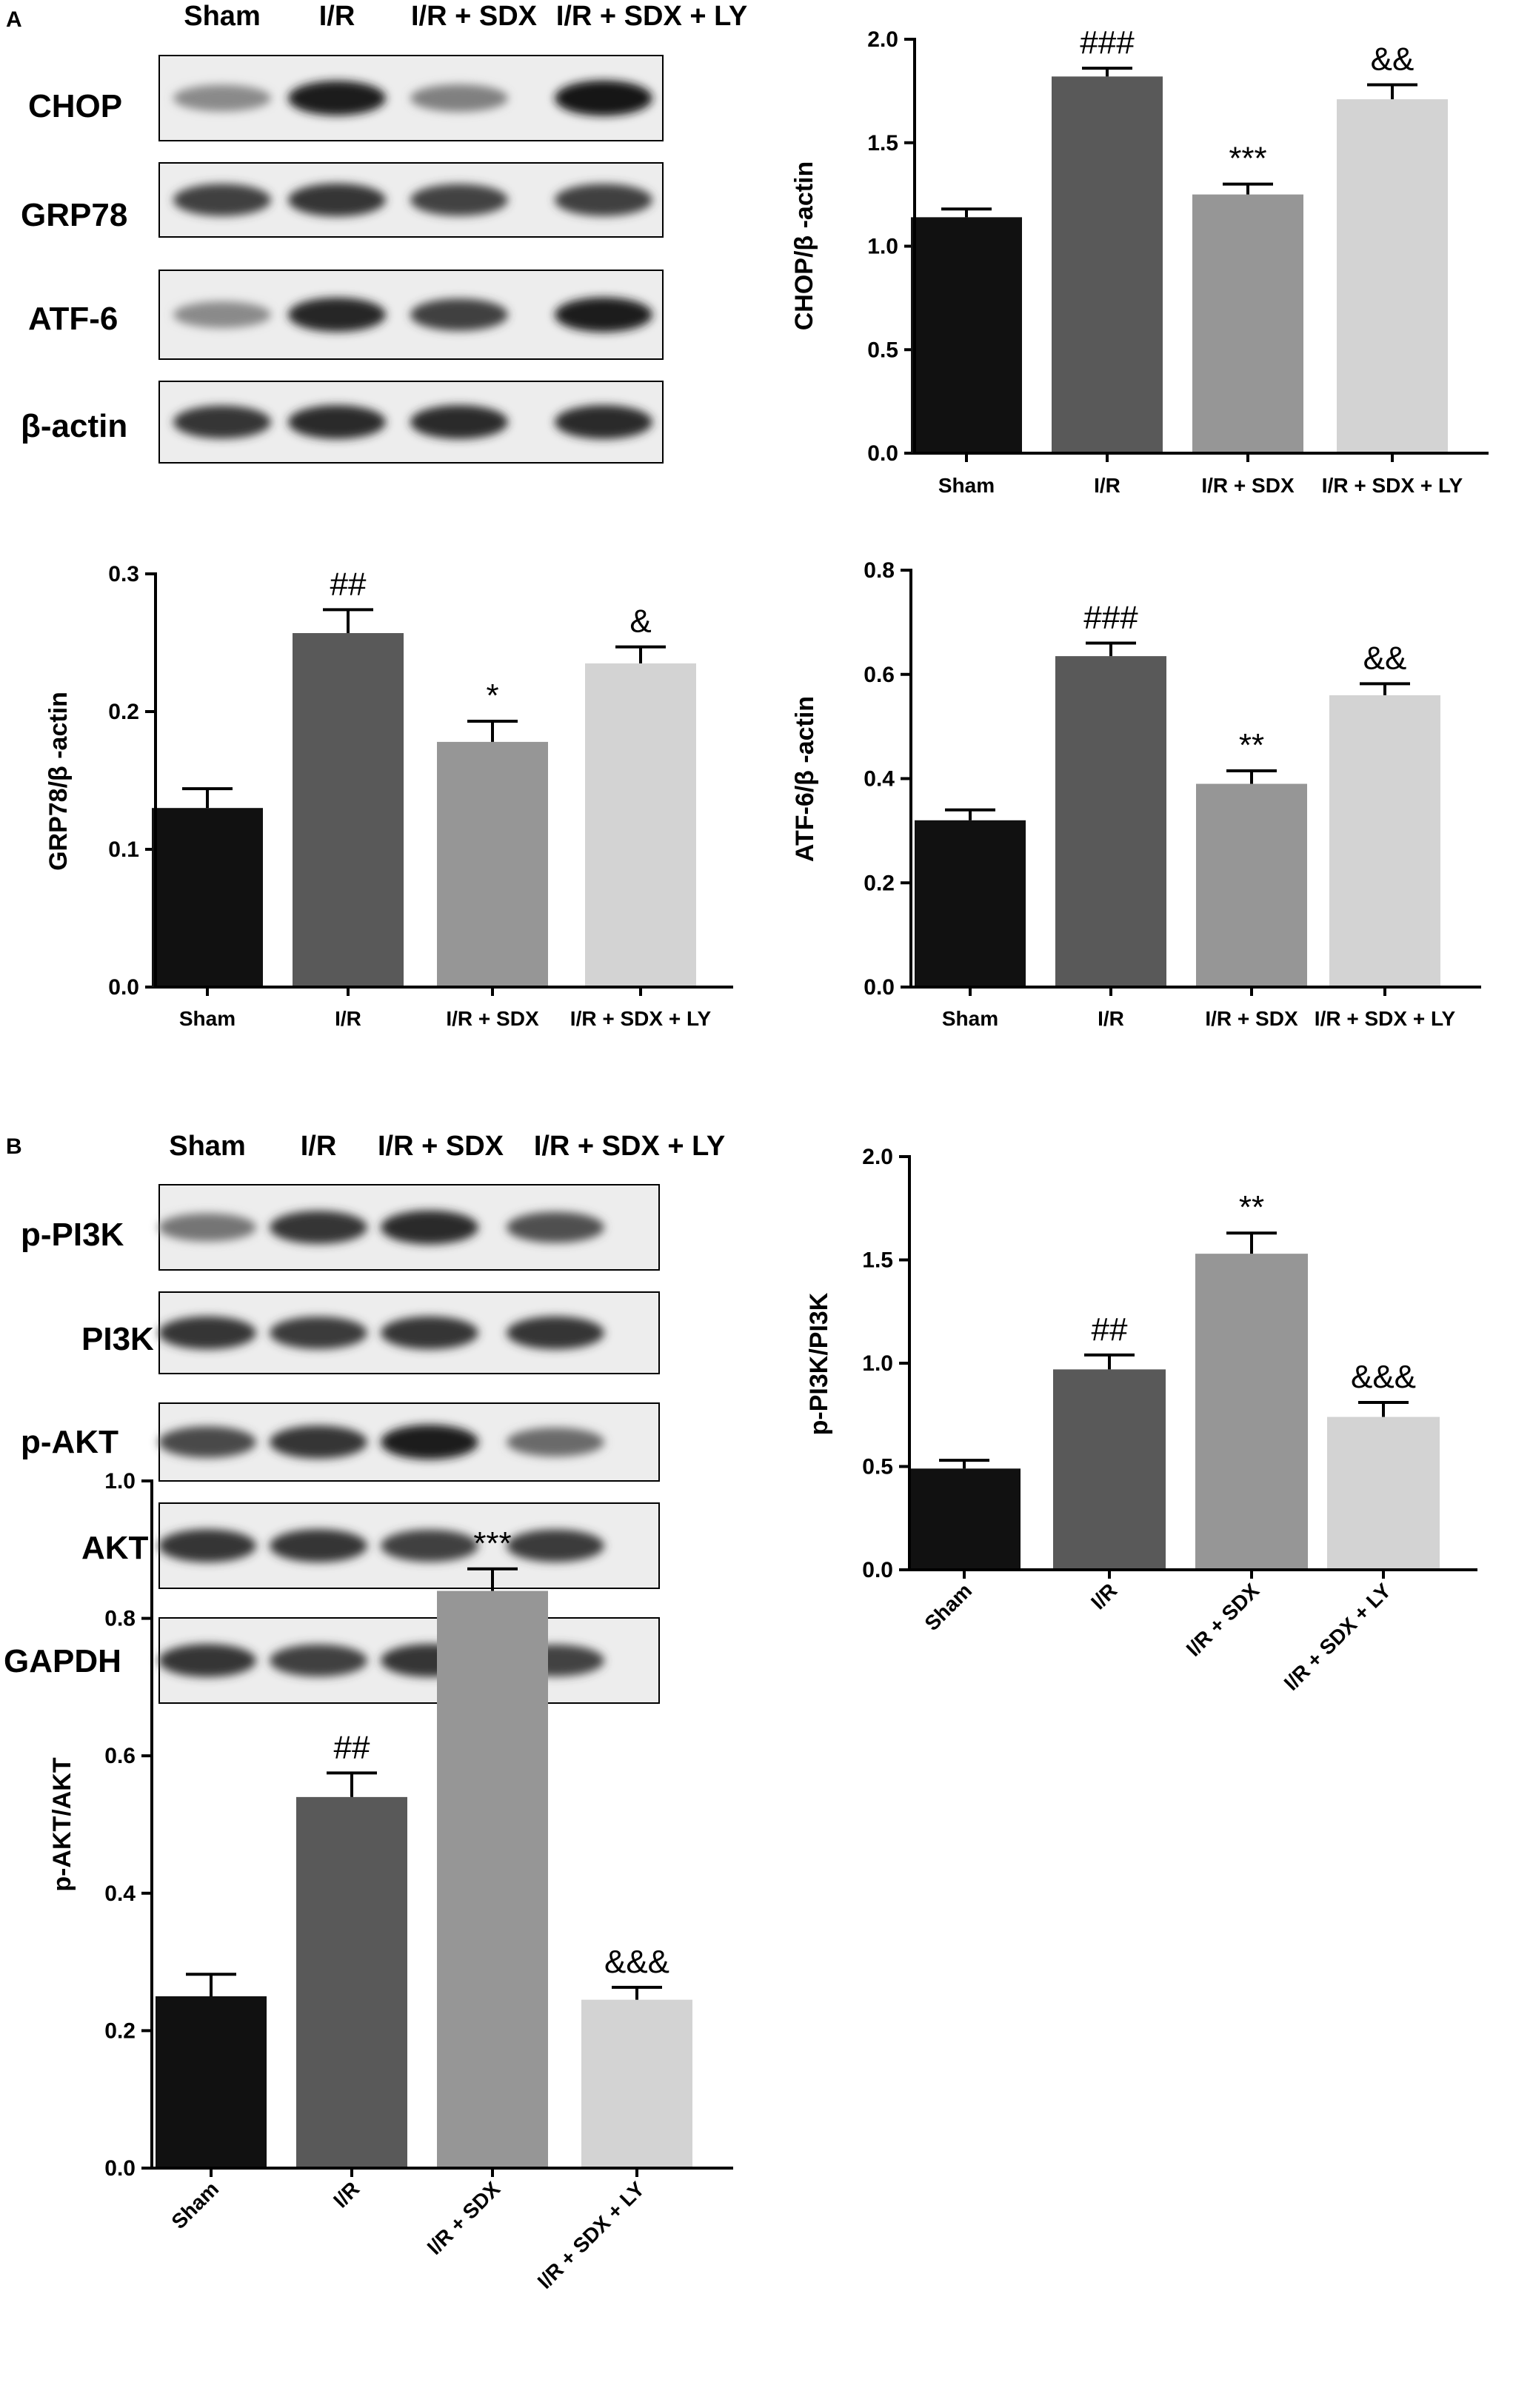 The image size is (1513, 2408). Describe the element at coordinates (74, 426) in the screenshot. I see `blot-a-row-label: β-actin` at that location.